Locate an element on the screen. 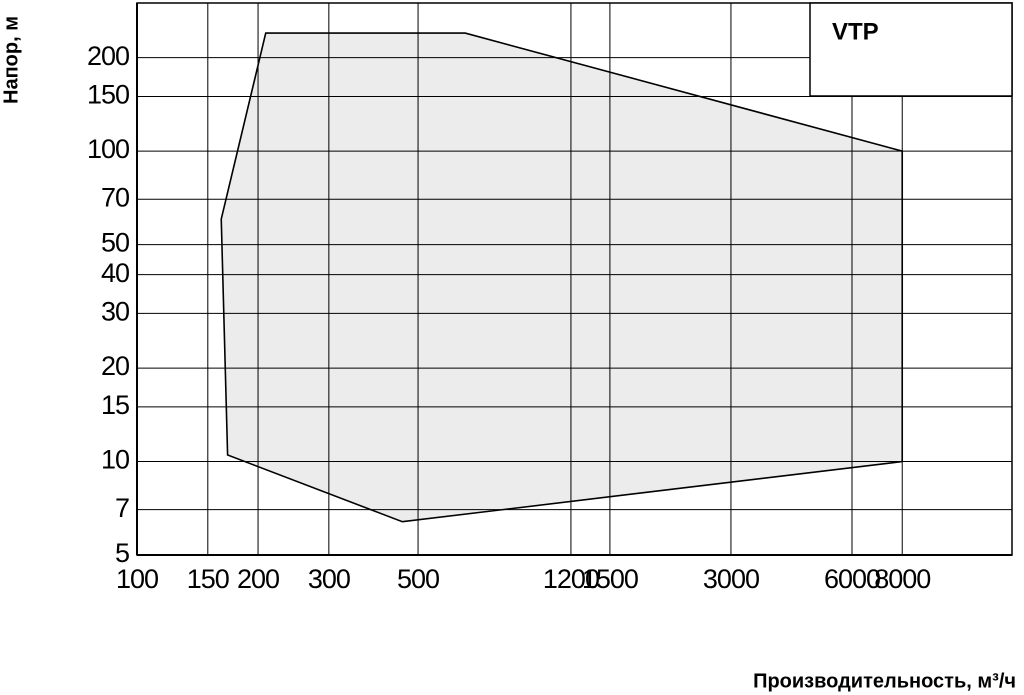 The image size is (1024, 695). y-tick-label: 30 is located at coordinates (115, 312).